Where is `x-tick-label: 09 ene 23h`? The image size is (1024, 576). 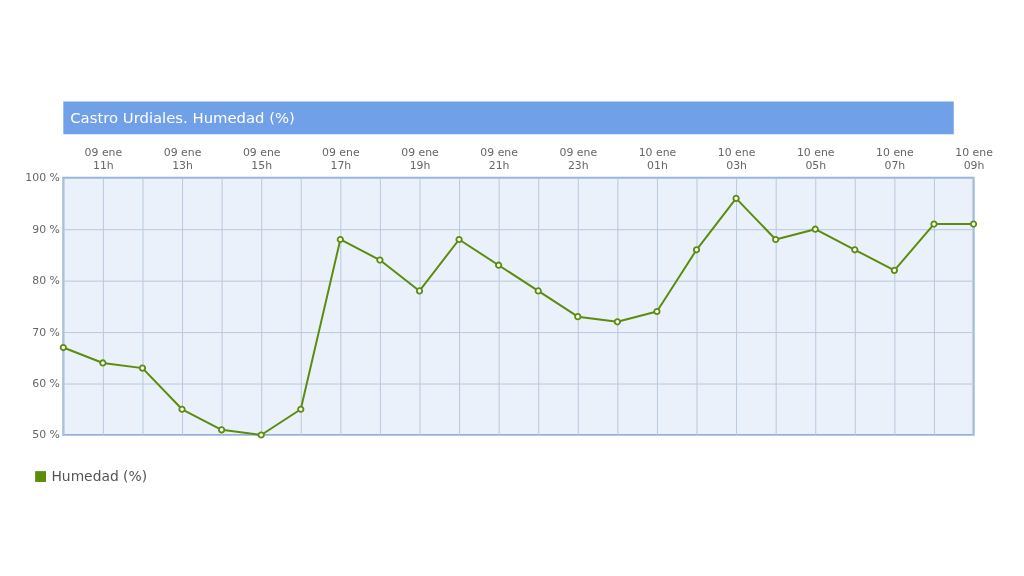 x-tick-label: 09 ene 23h is located at coordinates (578, 159).